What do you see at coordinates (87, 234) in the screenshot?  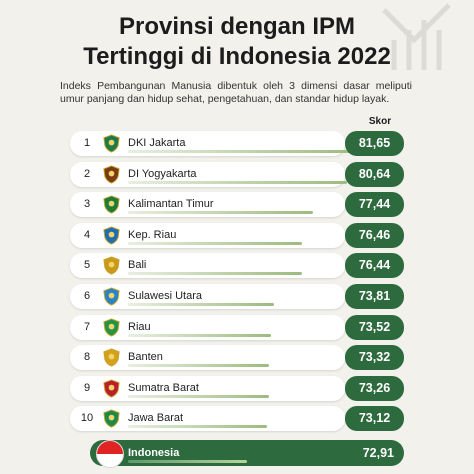 I see `rank-number: 4` at bounding box center [87, 234].